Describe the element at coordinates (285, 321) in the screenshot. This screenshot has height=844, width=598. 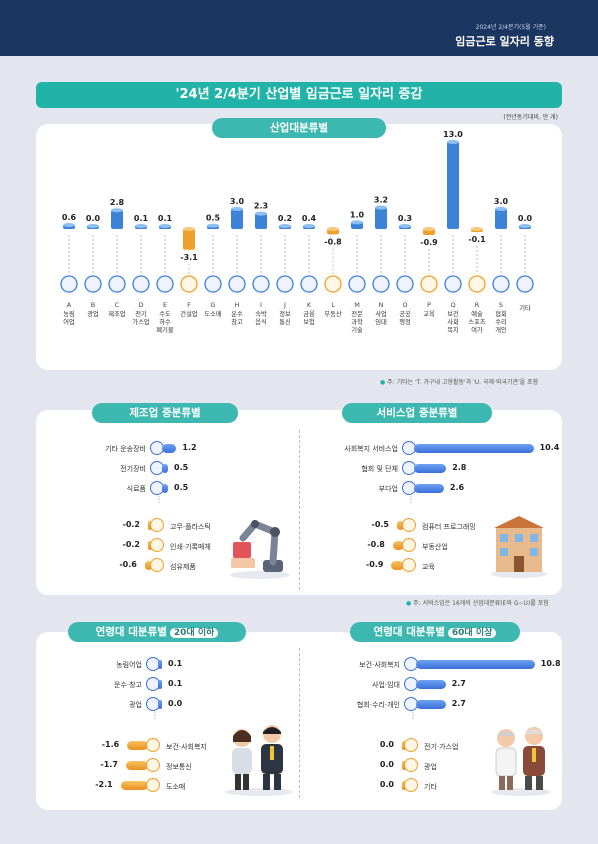
I see `industry-category-name: 통신` at that location.